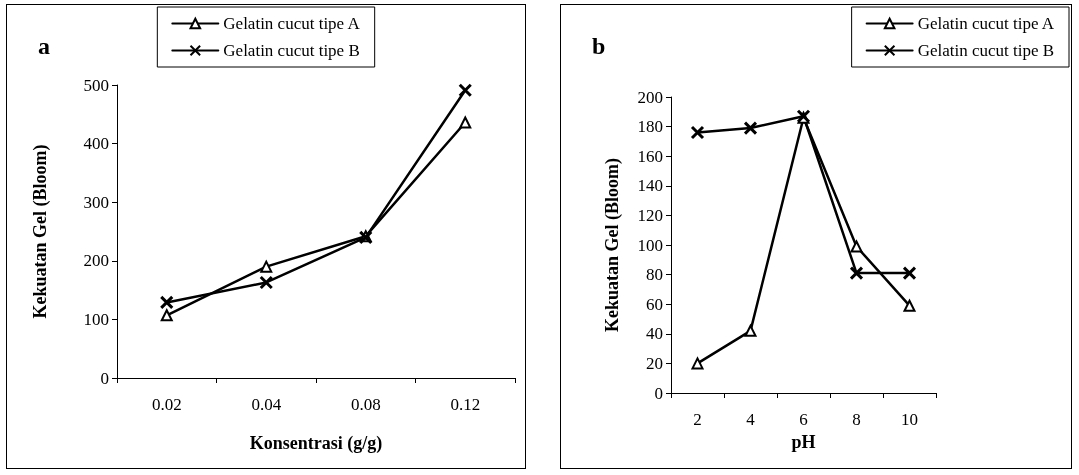  What do you see at coordinates (697, 419) in the screenshot?
I see `x-tick-label: 2` at bounding box center [697, 419].